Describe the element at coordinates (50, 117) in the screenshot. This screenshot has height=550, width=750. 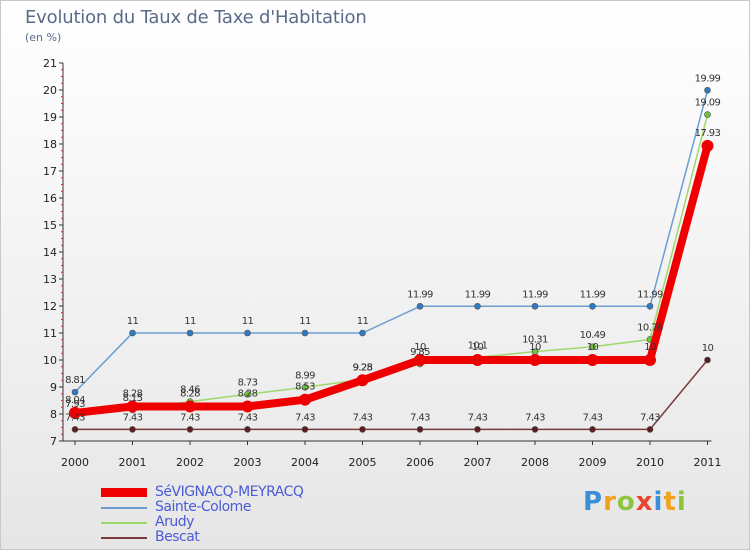
I see `y-tick-label: 19` at that location.